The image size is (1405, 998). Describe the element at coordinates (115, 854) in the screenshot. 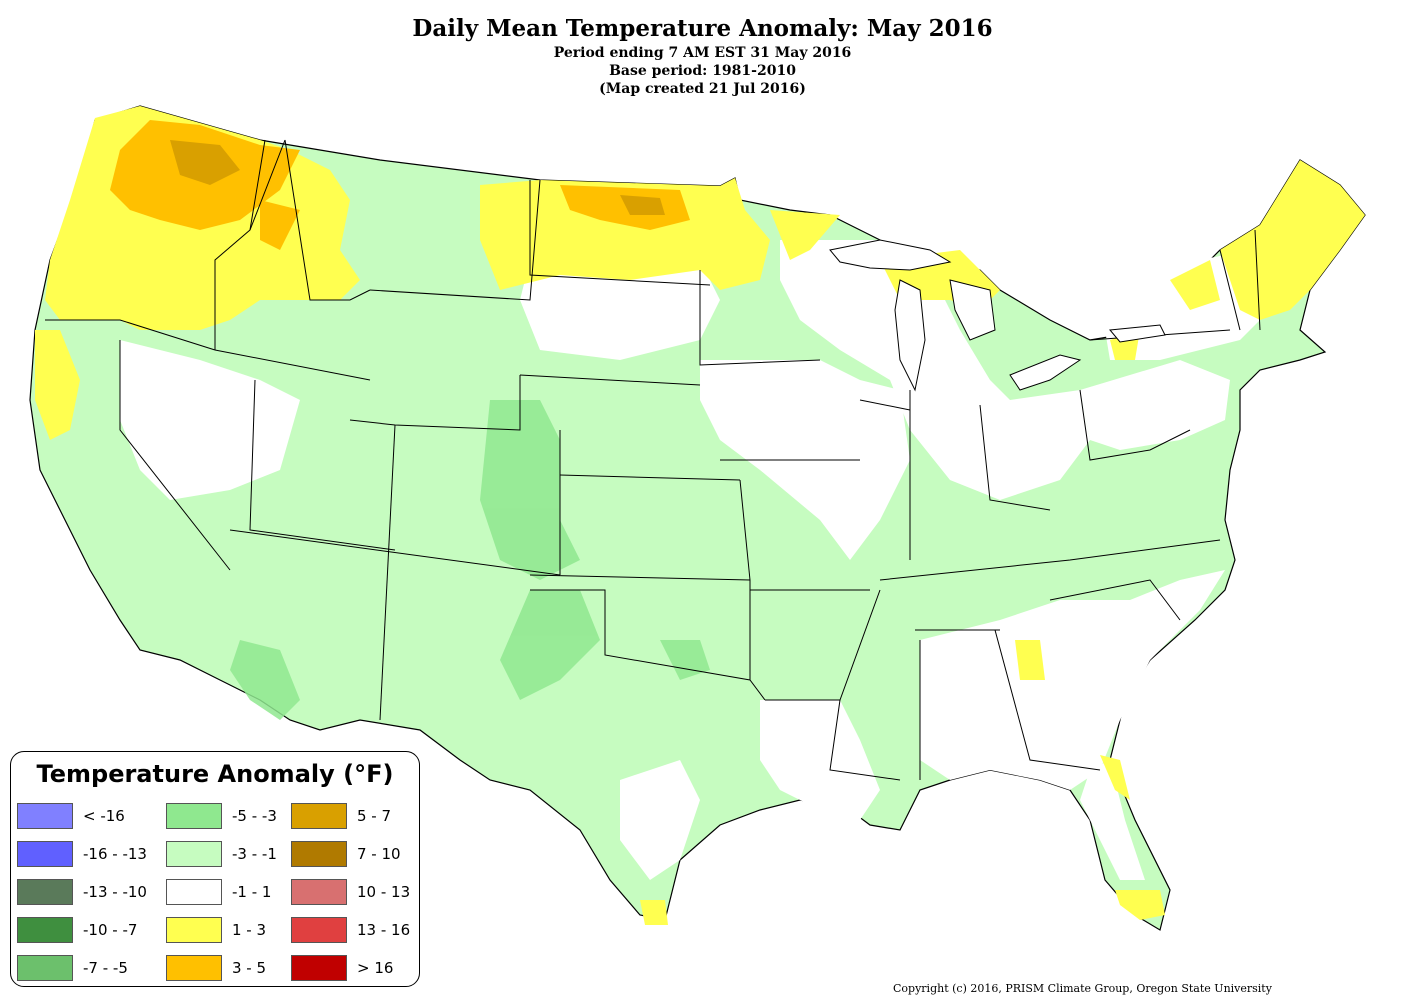

I see `legend-label: -16 - -13` at that location.